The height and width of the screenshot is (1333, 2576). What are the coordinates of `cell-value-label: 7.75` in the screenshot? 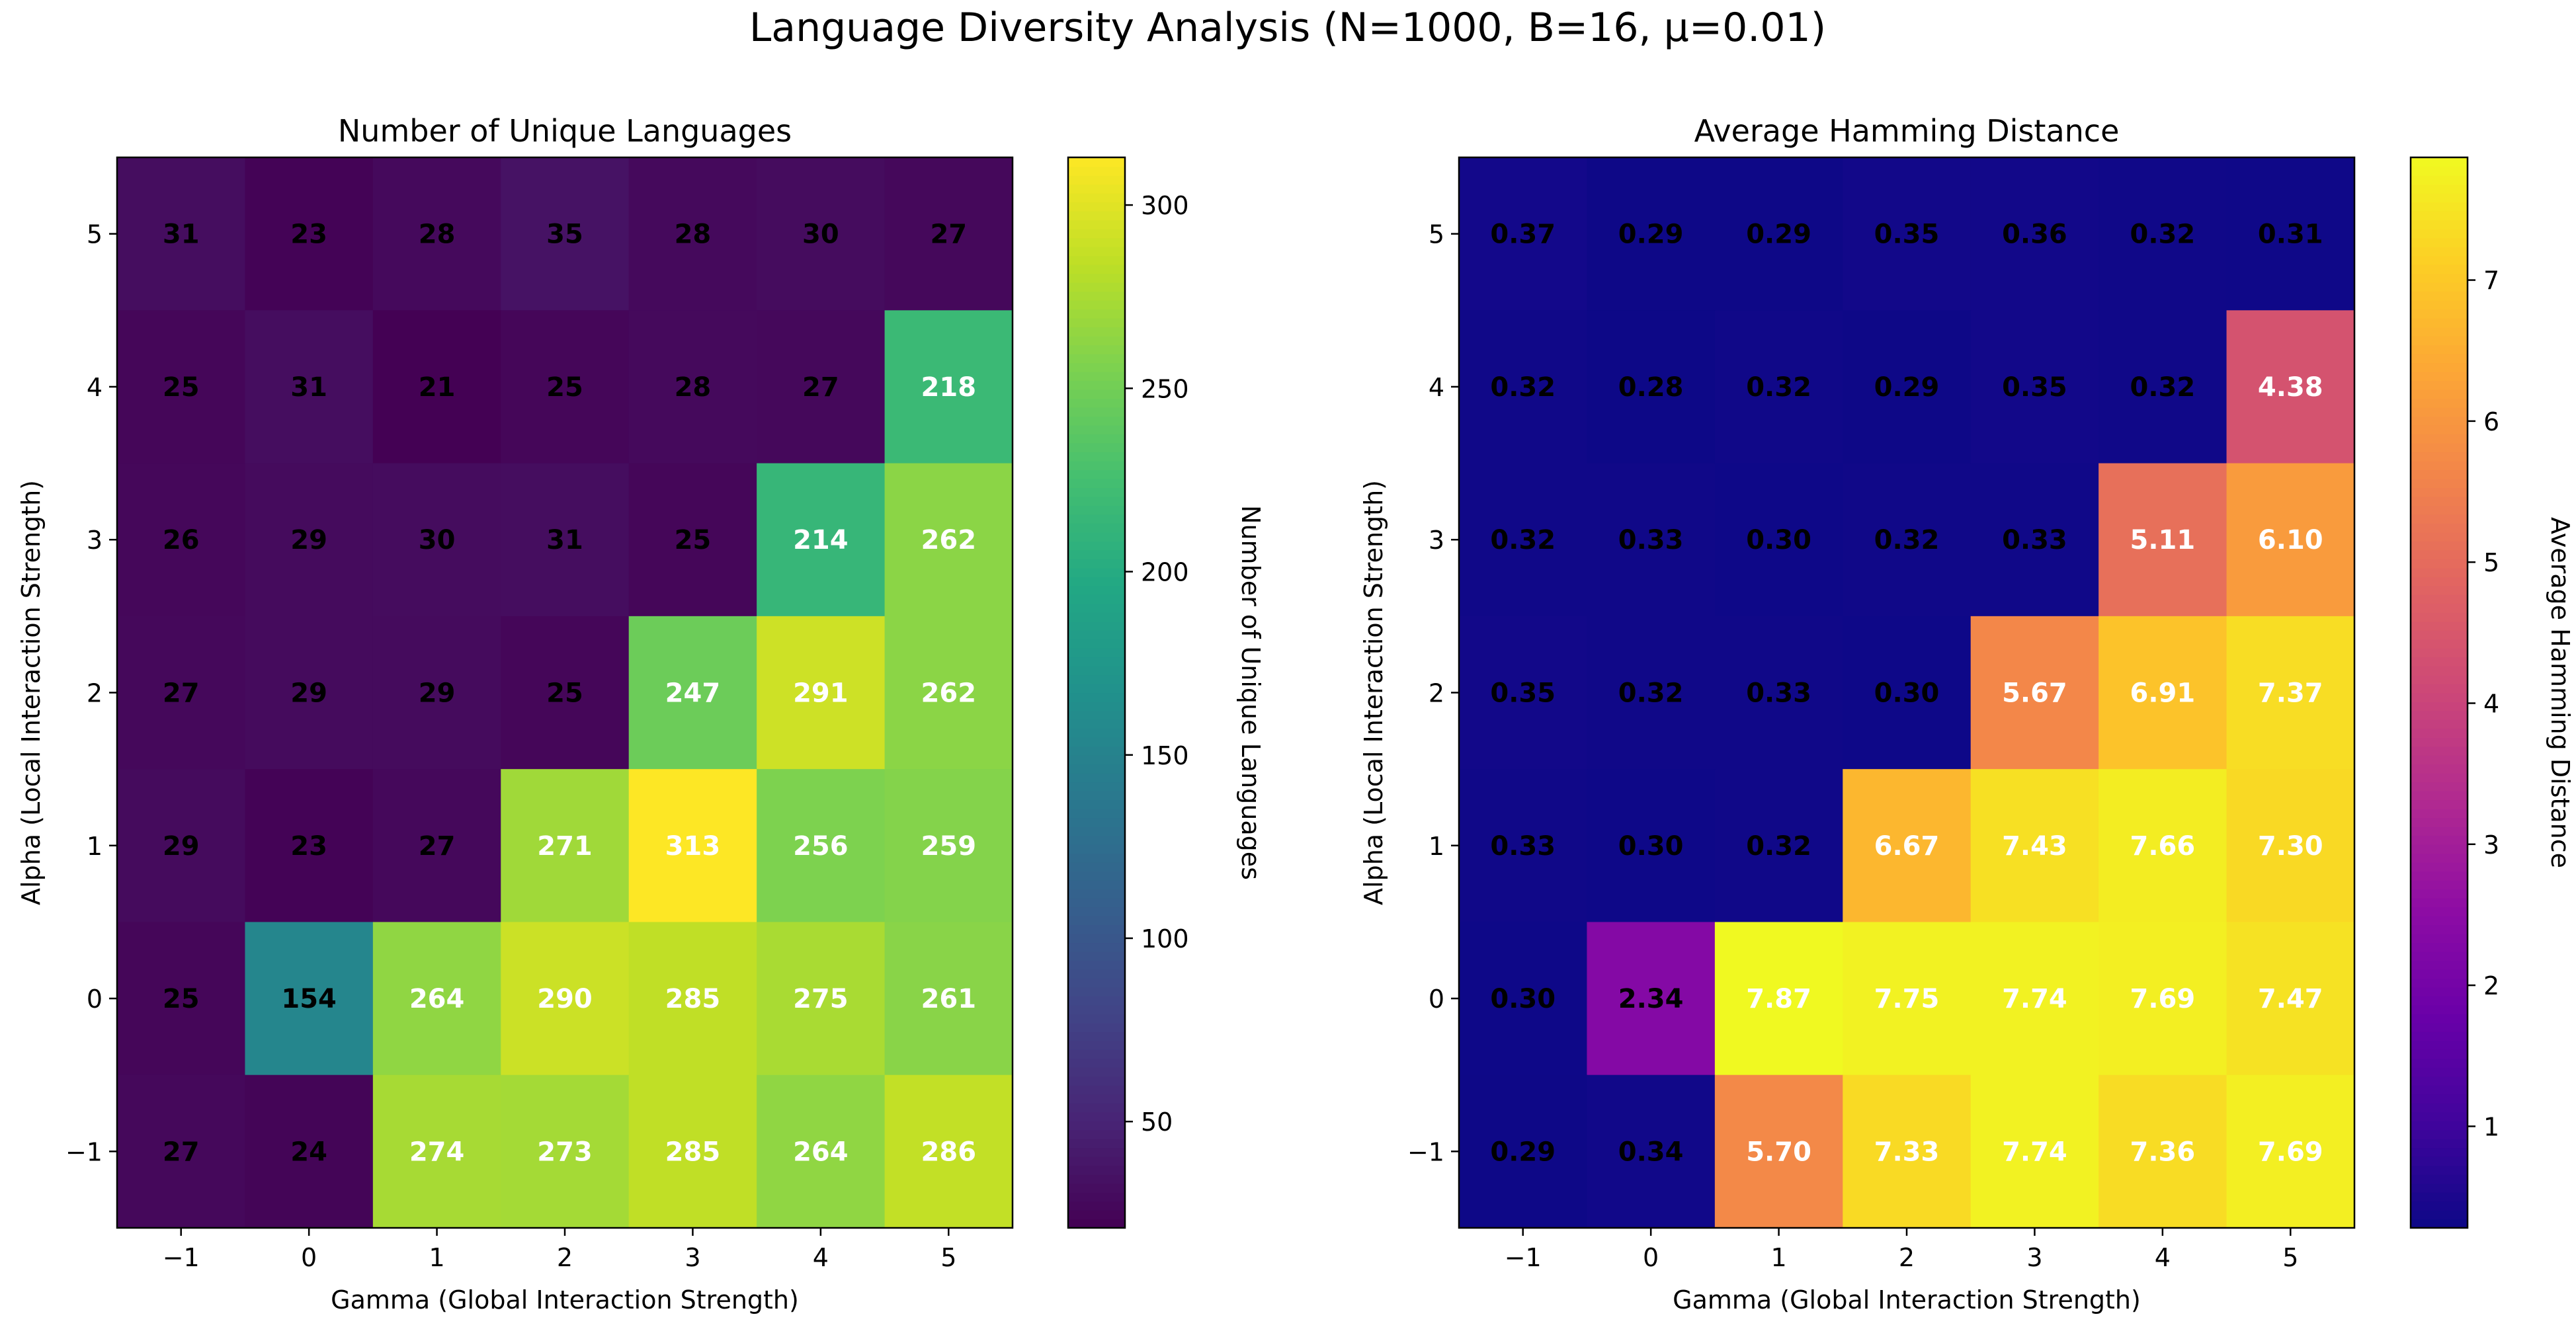 It's located at (1907, 999).